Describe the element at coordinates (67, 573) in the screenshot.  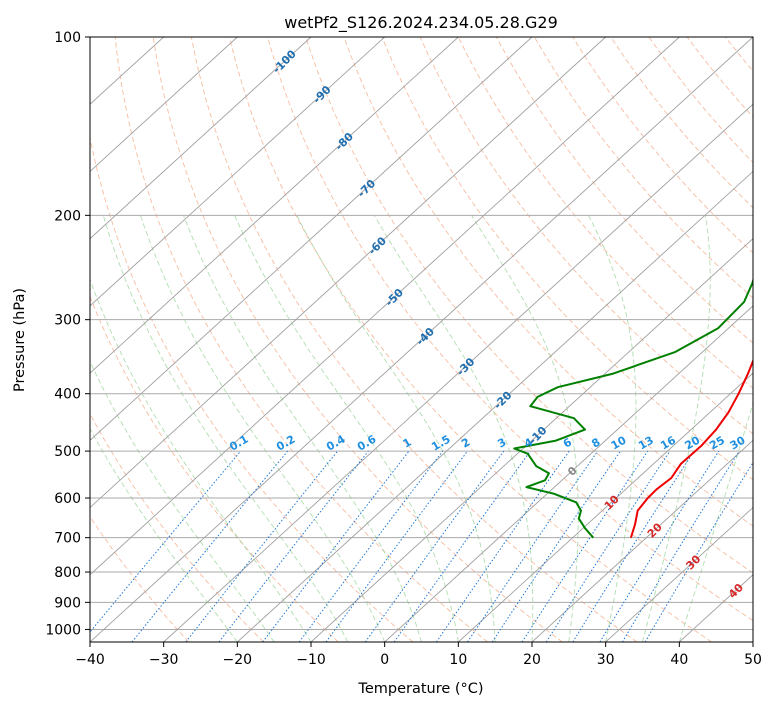
I see `y-tick-label: 800` at that location.